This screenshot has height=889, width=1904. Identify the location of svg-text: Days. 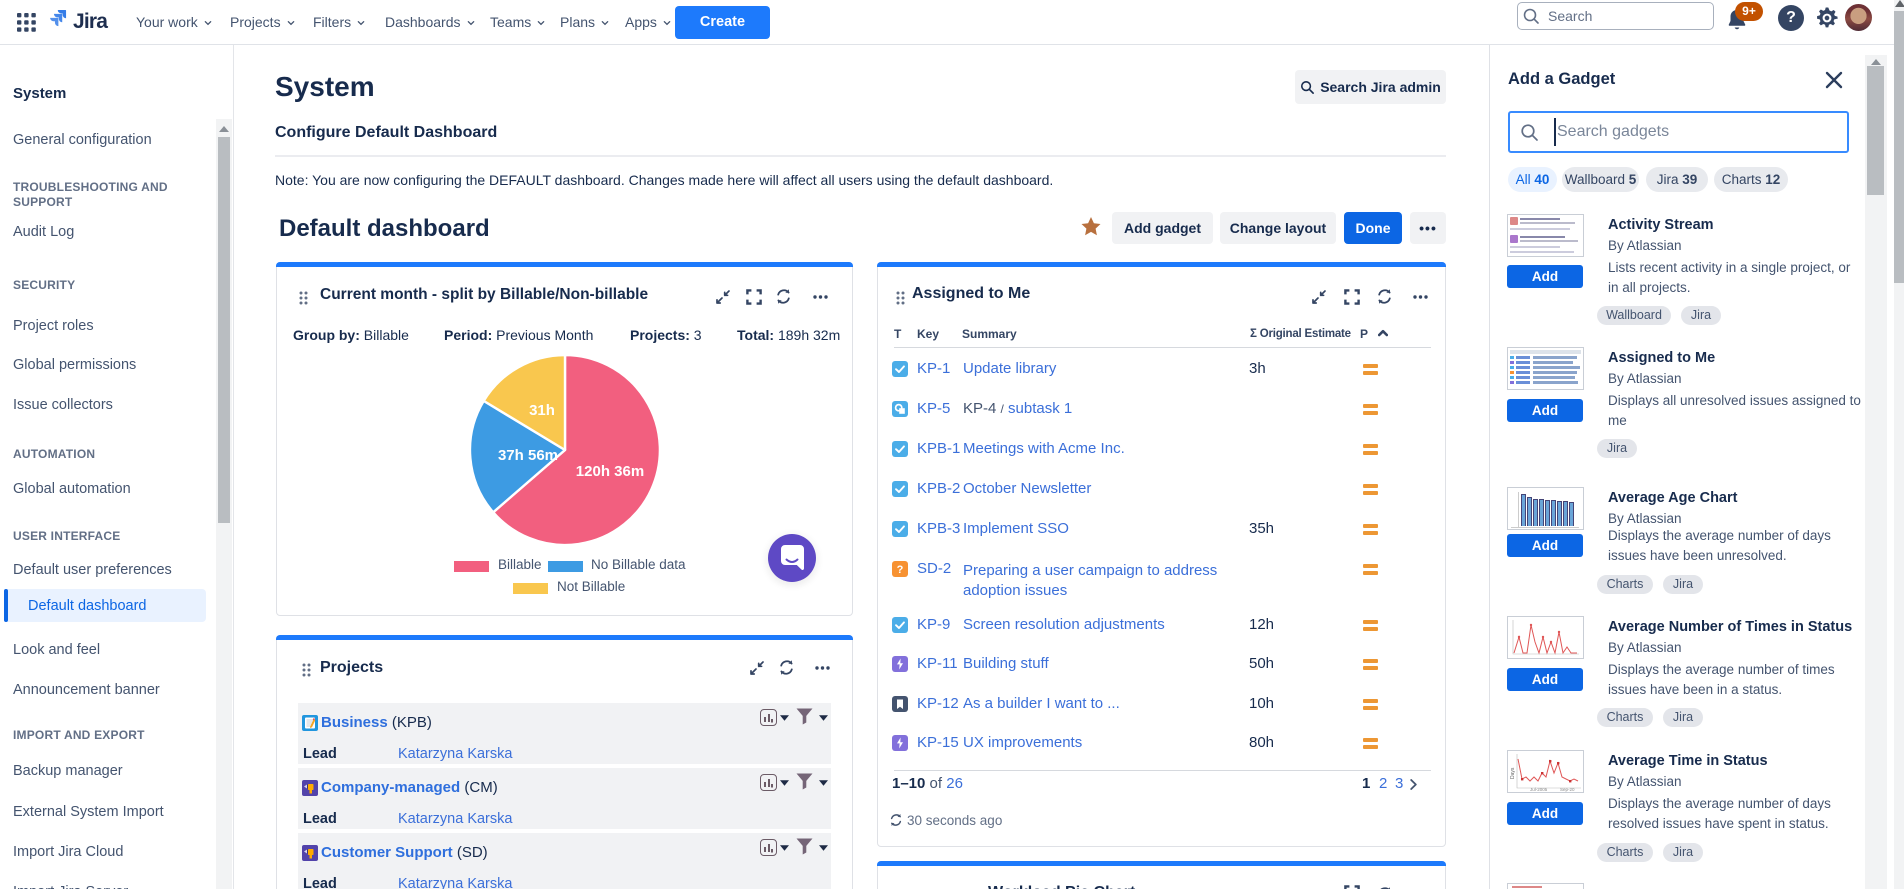
(1513, 773).